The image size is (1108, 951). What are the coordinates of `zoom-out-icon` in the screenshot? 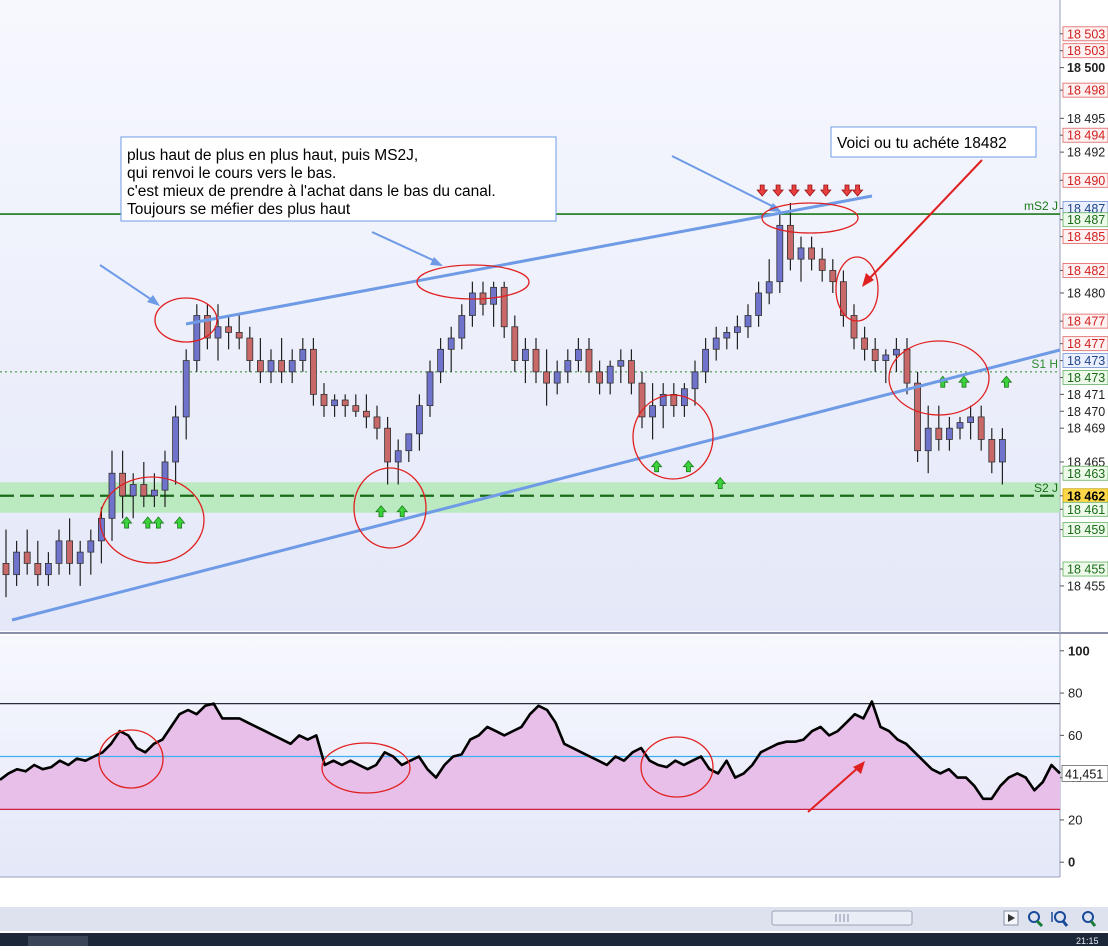 It's located at (1089, 919).